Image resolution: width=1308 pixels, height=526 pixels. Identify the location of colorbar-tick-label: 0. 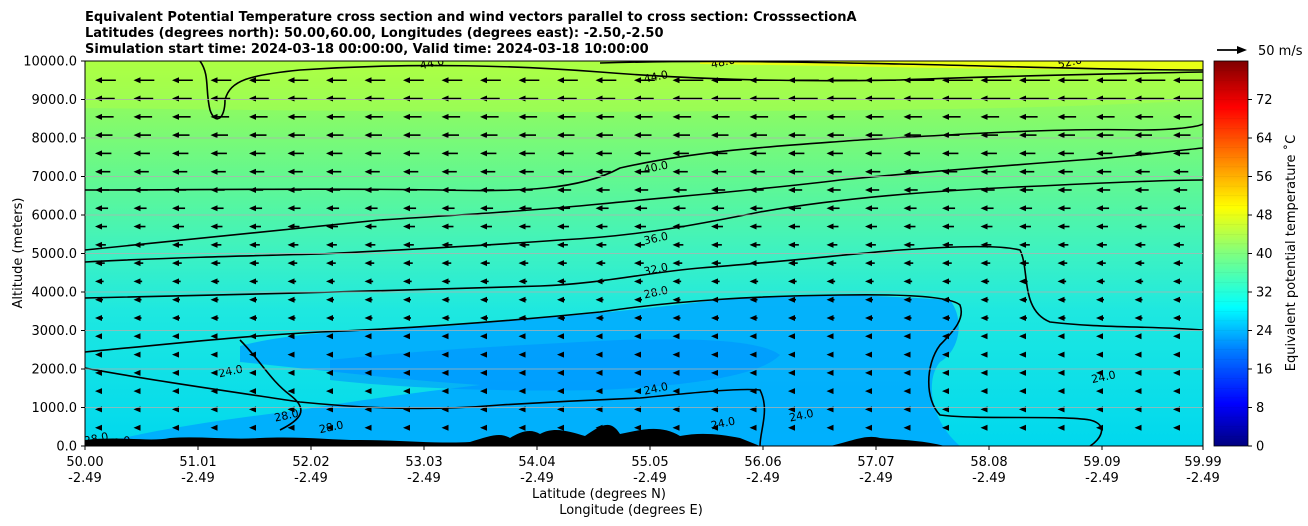
(1260, 447).